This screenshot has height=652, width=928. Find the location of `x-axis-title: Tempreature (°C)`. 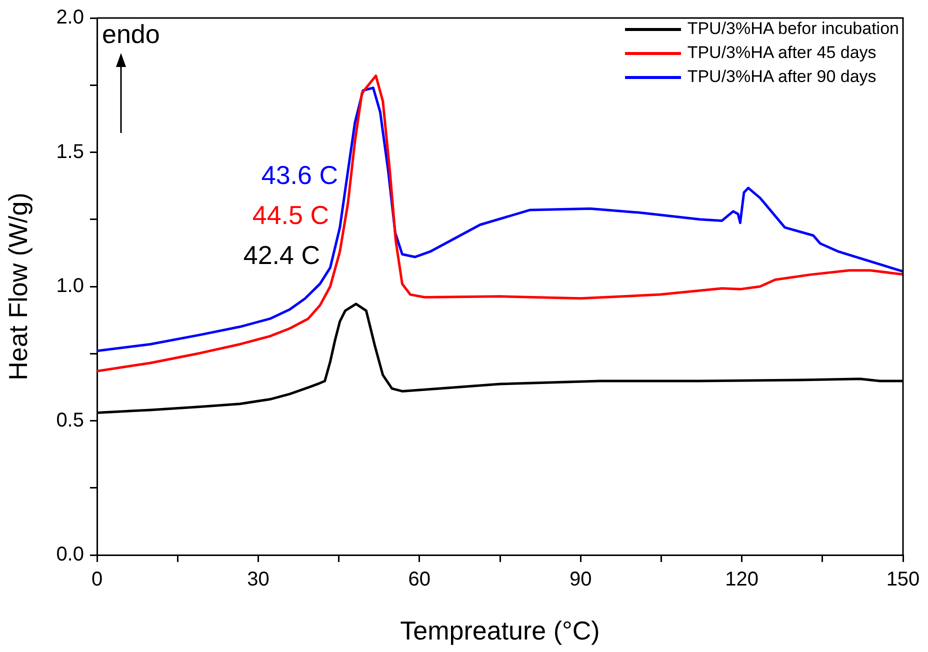

x-axis-title: Tempreature (°C) is located at coordinates (500, 631).